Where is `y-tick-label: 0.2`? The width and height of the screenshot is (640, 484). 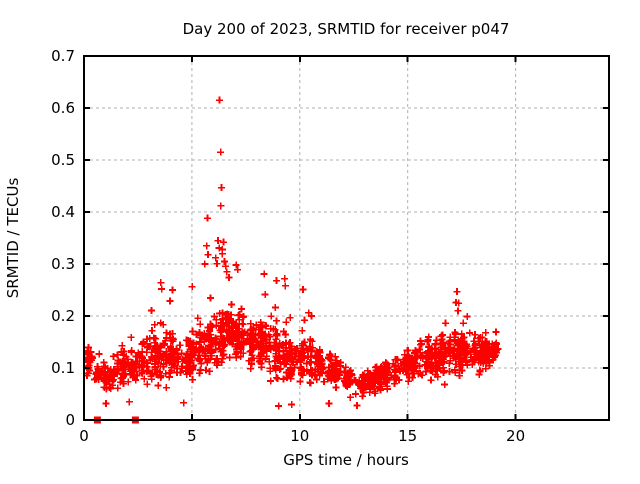 y-tick-label: 0.2 is located at coordinates (63, 316).